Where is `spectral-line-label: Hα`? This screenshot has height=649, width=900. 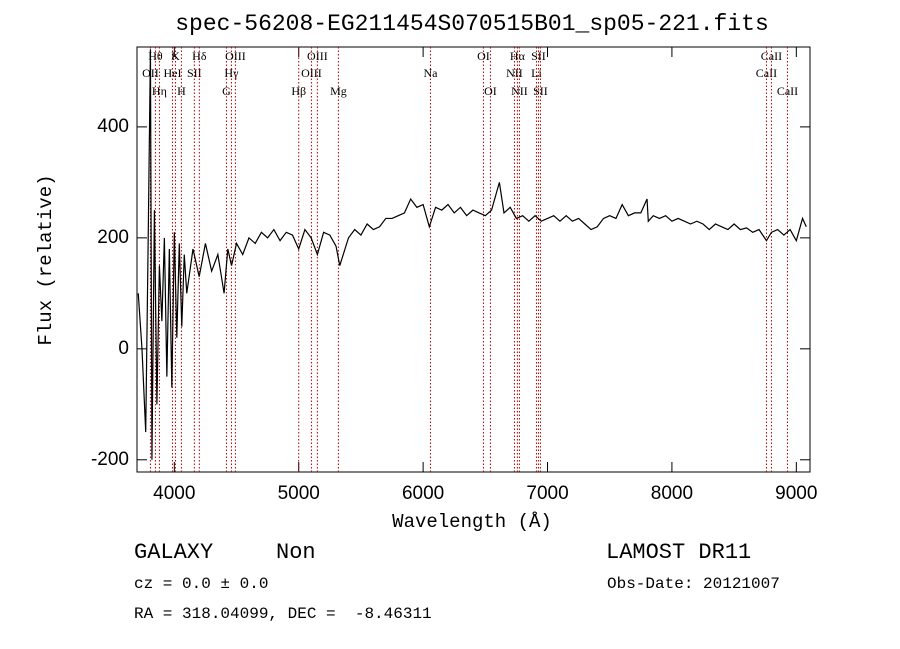 spectral-line-label: Hα is located at coordinates (518, 56).